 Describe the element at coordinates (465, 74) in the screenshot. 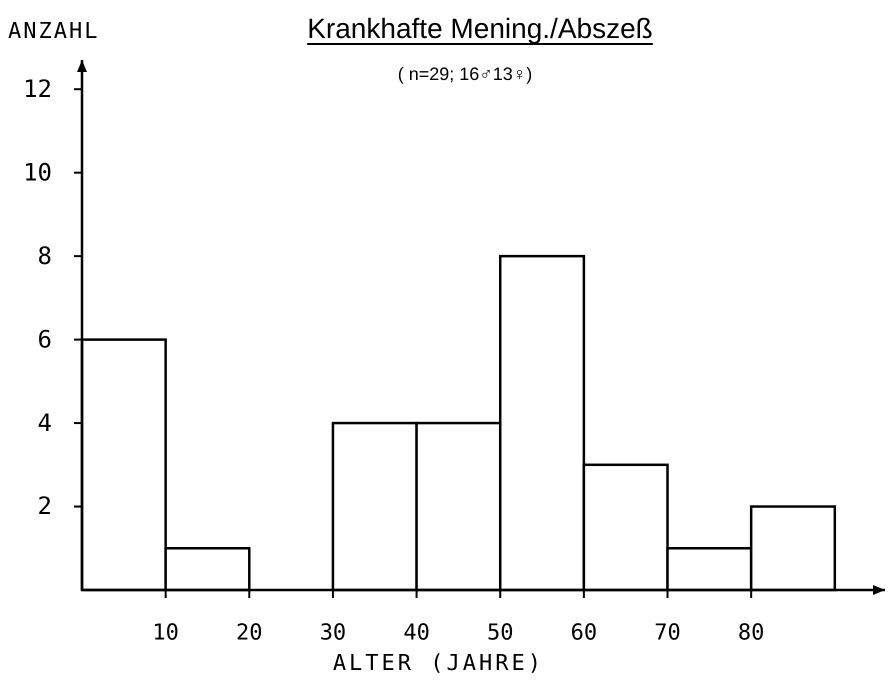

I see `chart-subtitle: ( n=29; 16♂13♀)` at that location.